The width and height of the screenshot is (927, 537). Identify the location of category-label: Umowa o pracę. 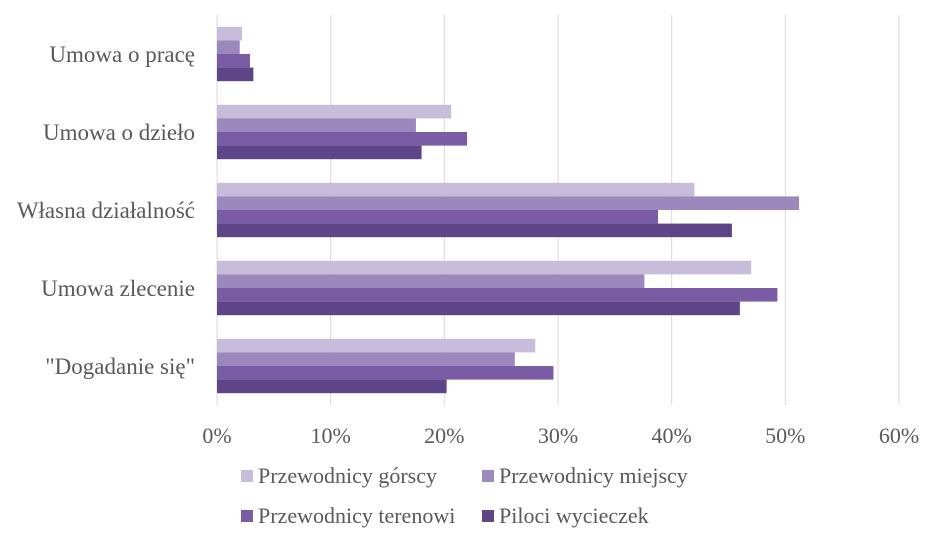
(122, 54).